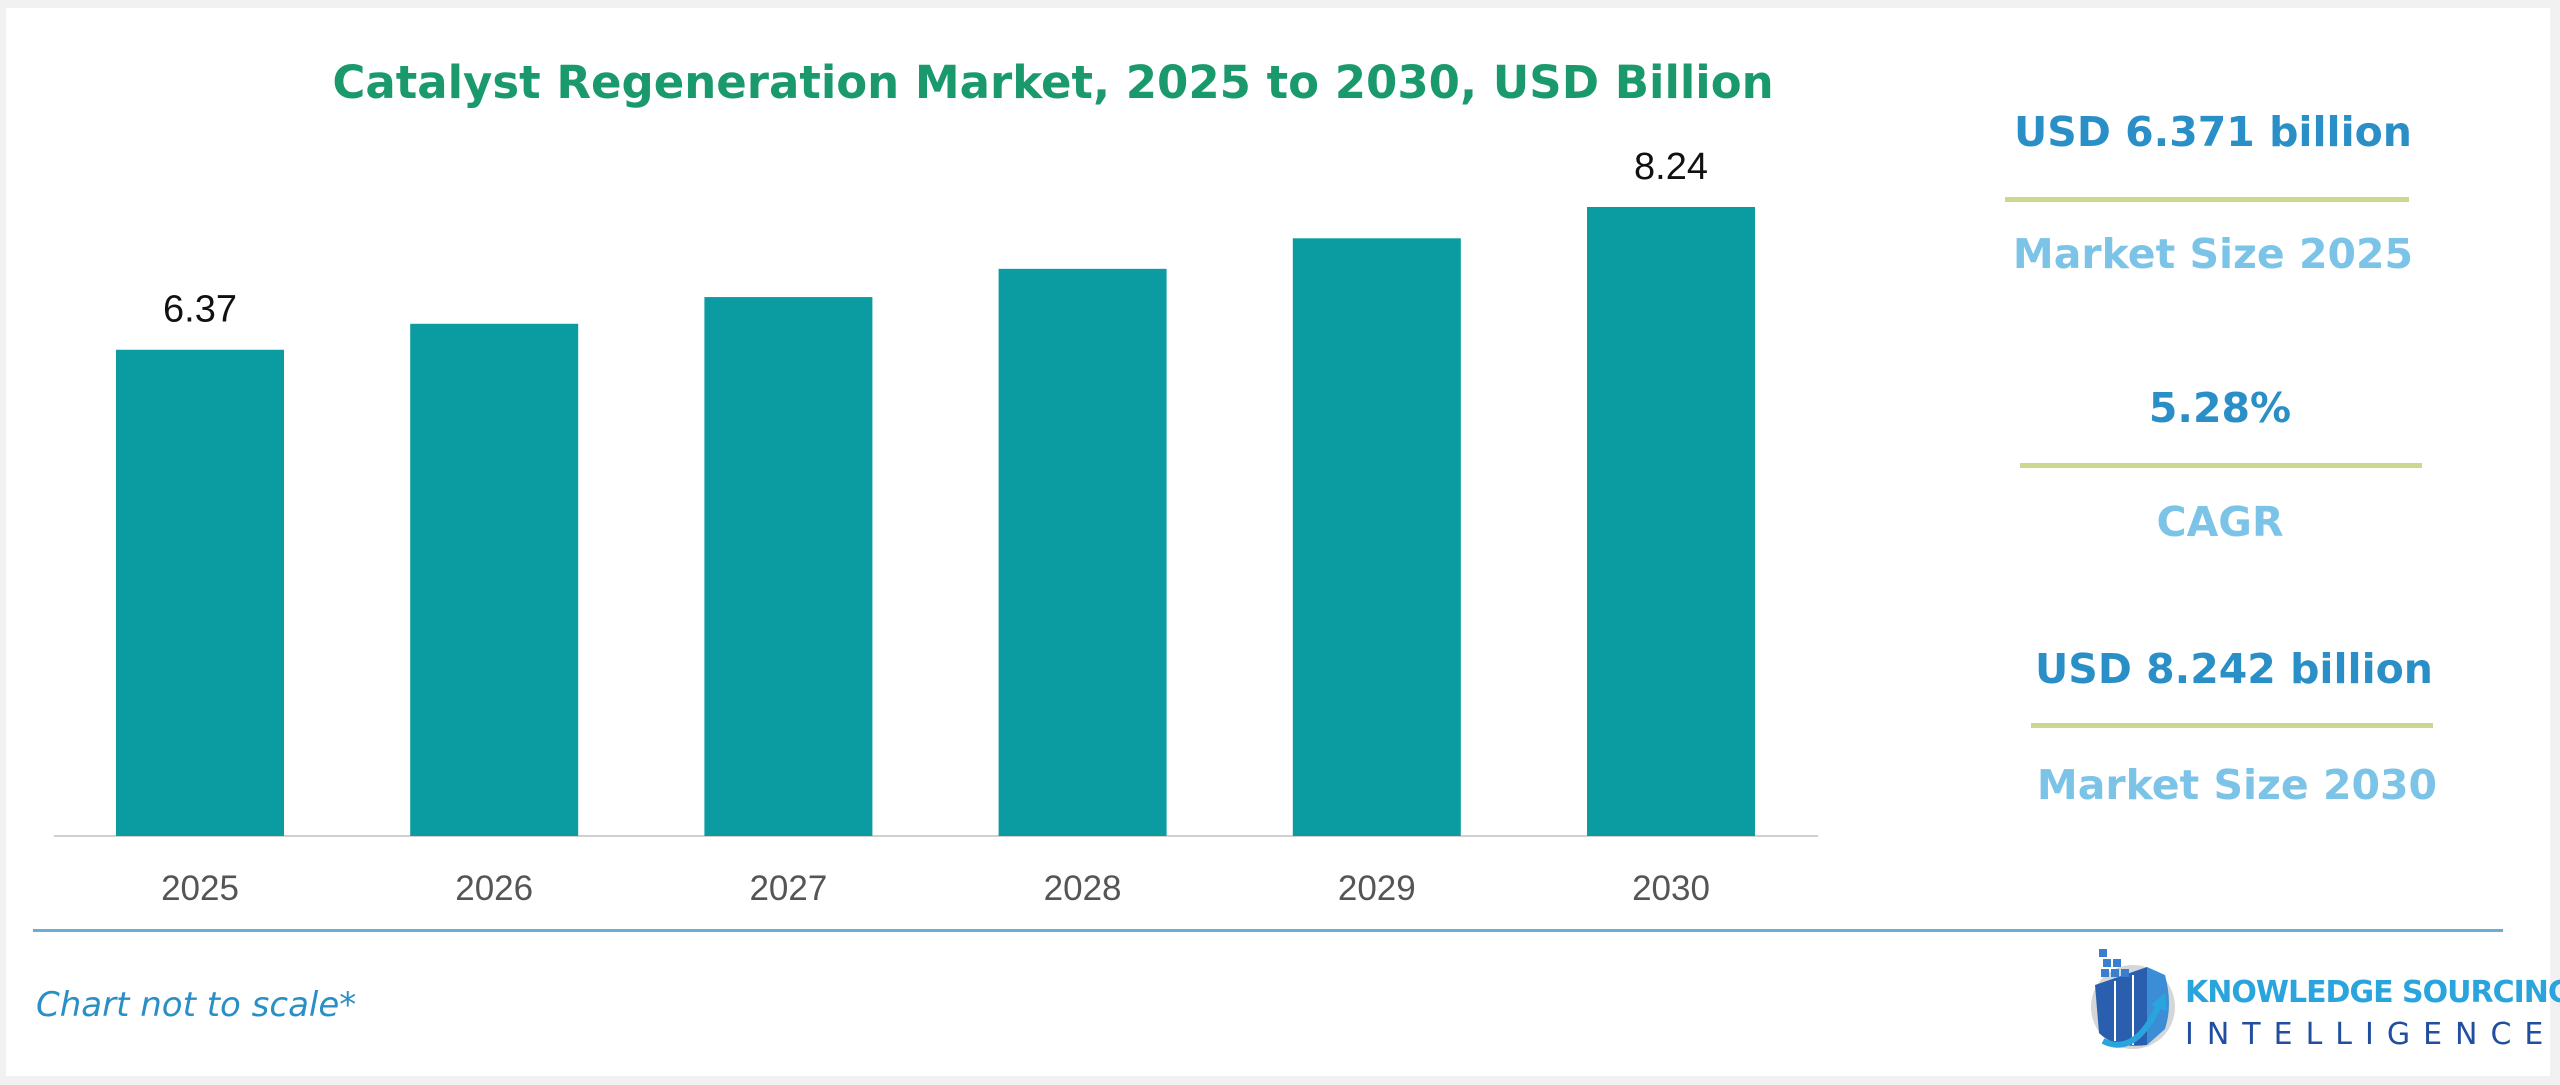  Describe the element at coordinates (2220, 408) in the screenshot. I see `cagr-value: 5.28%` at that location.